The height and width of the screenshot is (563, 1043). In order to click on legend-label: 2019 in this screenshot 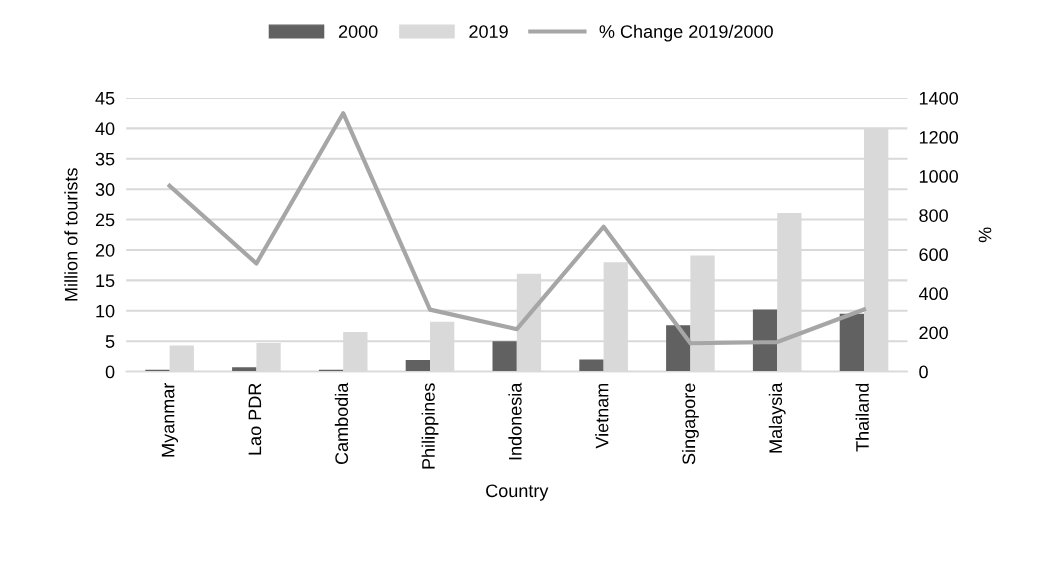, I will do `click(488, 31)`.